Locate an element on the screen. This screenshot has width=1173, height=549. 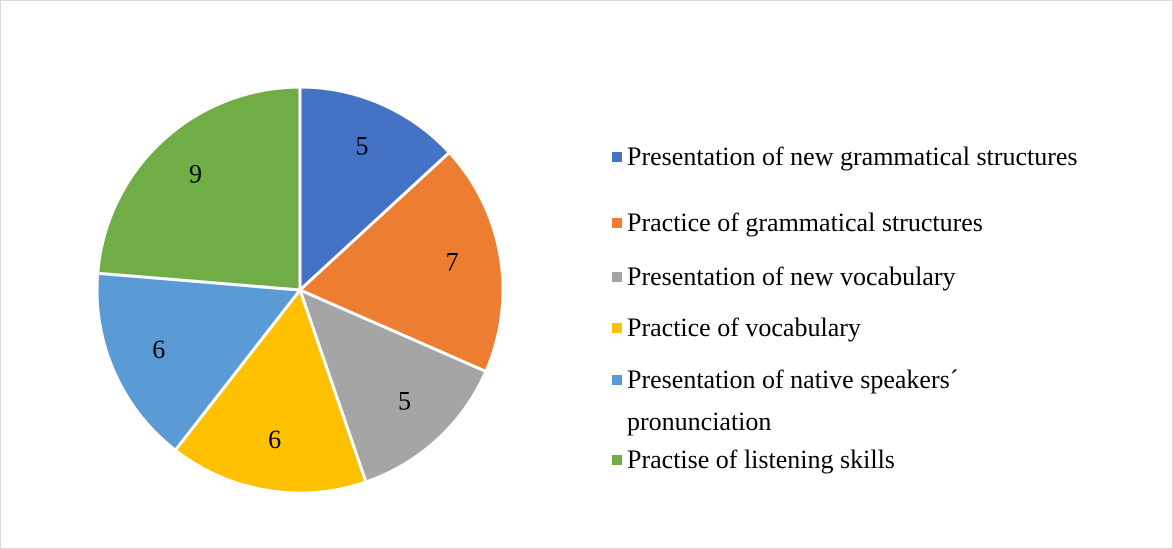
legend-entry: Practice of vocabulary is located at coordinates (852, 328).